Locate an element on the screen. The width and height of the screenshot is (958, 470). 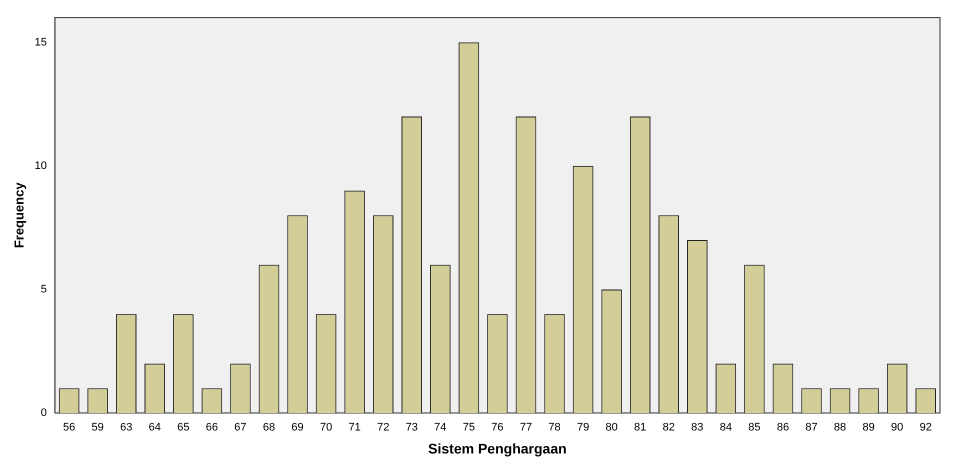
x-tick-label: 66 is located at coordinates (212, 428).